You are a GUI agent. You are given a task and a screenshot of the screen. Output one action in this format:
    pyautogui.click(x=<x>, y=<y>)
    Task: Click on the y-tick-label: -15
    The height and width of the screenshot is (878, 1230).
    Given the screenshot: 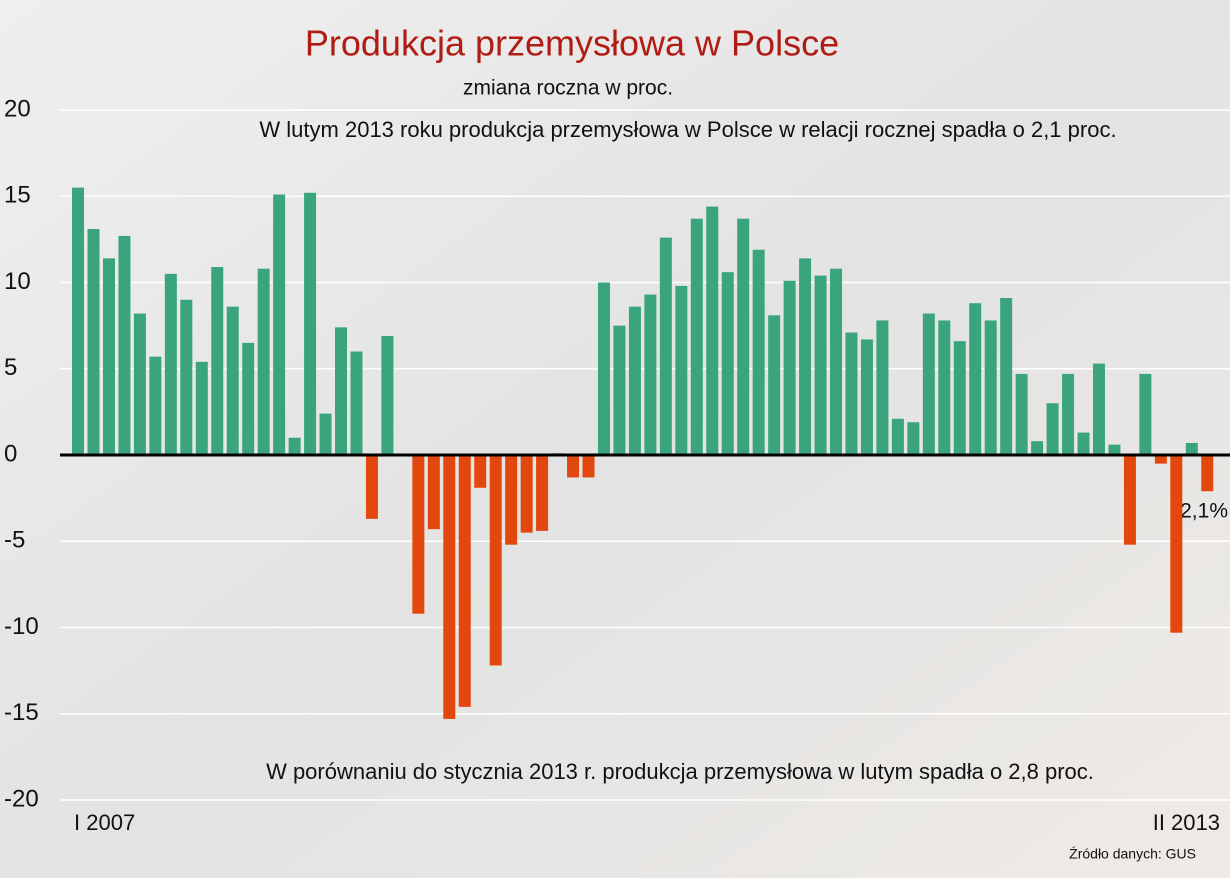 What is the action you would take?
    pyautogui.click(x=21, y=712)
    